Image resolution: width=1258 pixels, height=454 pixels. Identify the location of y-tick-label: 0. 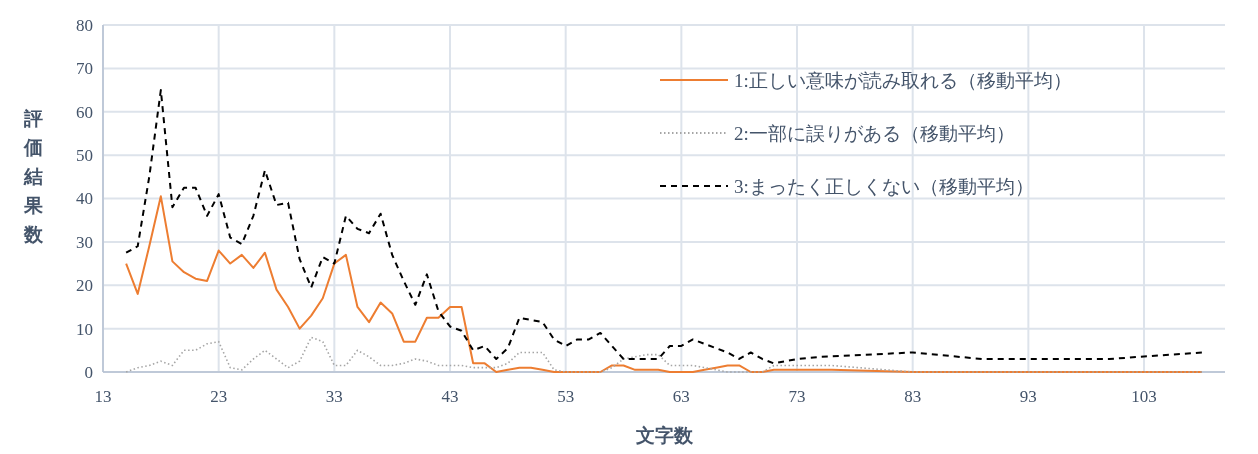
(88, 372).